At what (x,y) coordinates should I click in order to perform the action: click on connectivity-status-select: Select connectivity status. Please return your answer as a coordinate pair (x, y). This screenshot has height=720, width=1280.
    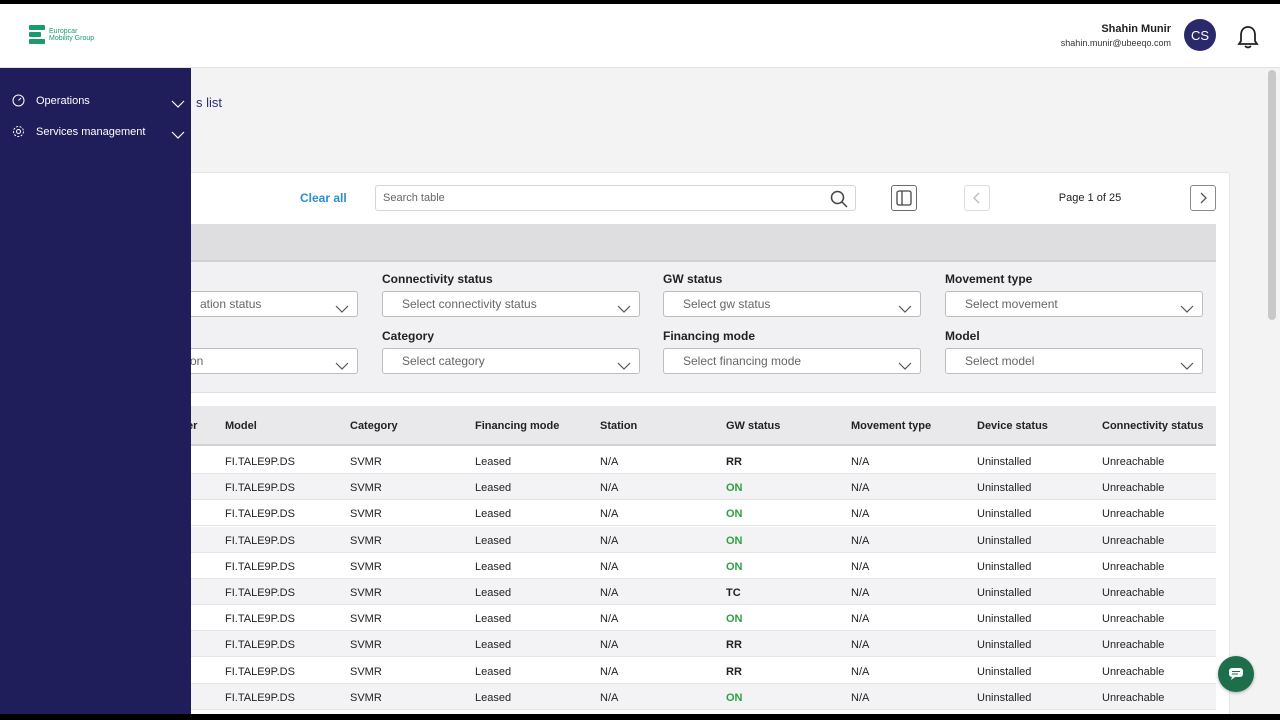
    Looking at the image, I should click on (511, 304).